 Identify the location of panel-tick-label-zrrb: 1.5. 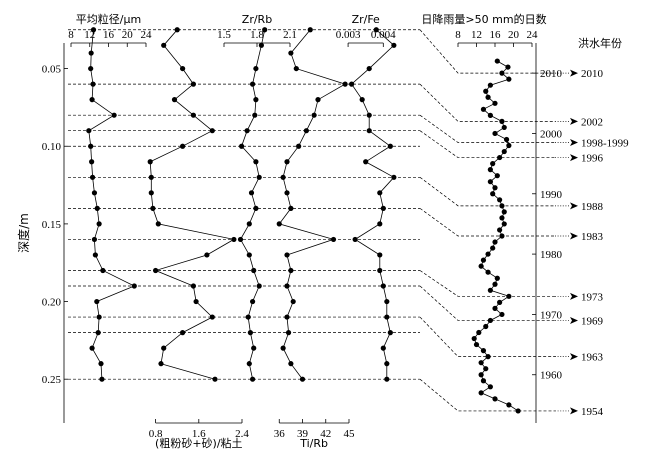
(224, 35).